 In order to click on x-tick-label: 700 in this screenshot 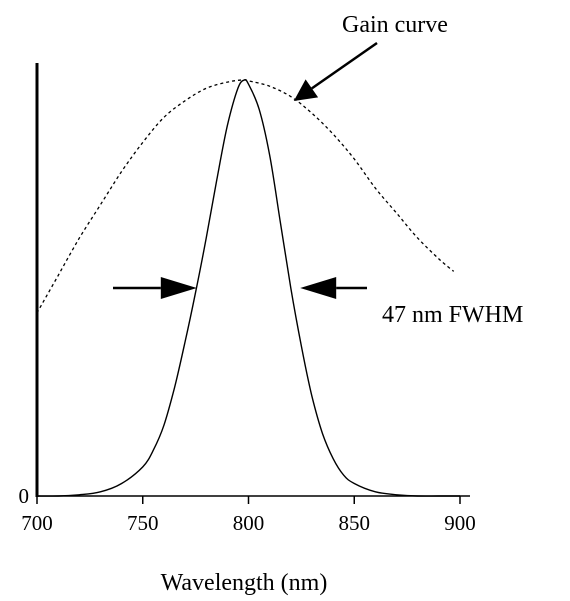, I will do `click(37, 523)`.